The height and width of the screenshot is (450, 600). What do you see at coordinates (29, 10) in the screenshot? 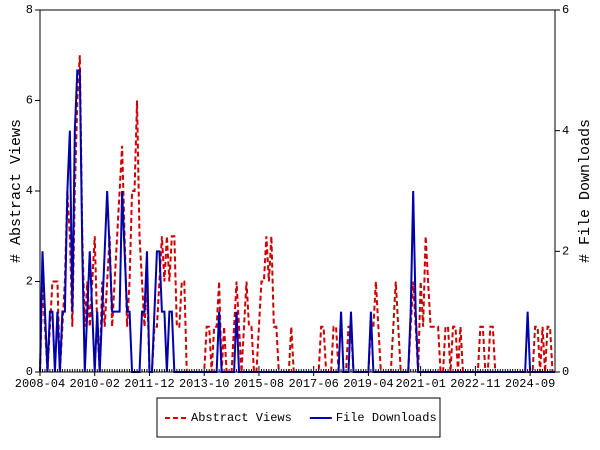
I see `y-tick-label: 8` at bounding box center [29, 10].